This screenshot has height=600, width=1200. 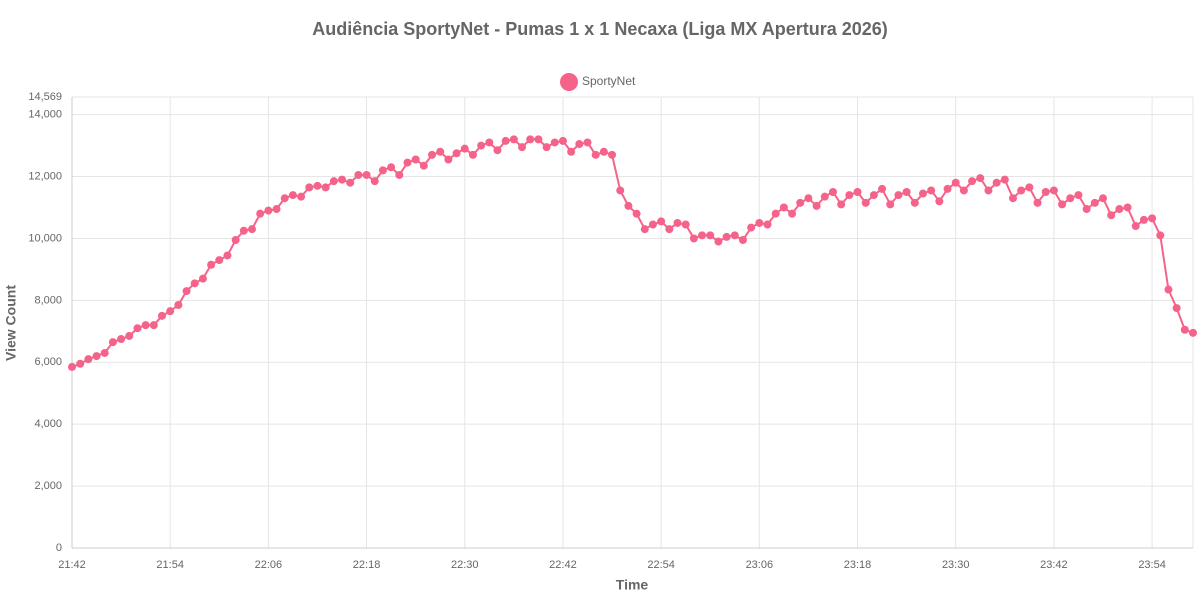 What do you see at coordinates (48, 424) in the screenshot?
I see `y-tick-label: 4,000` at bounding box center [48, 424].